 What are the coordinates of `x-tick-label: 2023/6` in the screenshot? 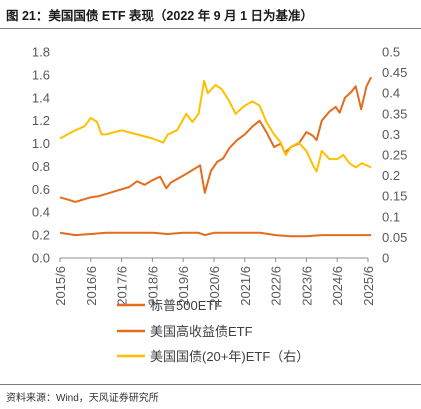 It's located at (306, 286).